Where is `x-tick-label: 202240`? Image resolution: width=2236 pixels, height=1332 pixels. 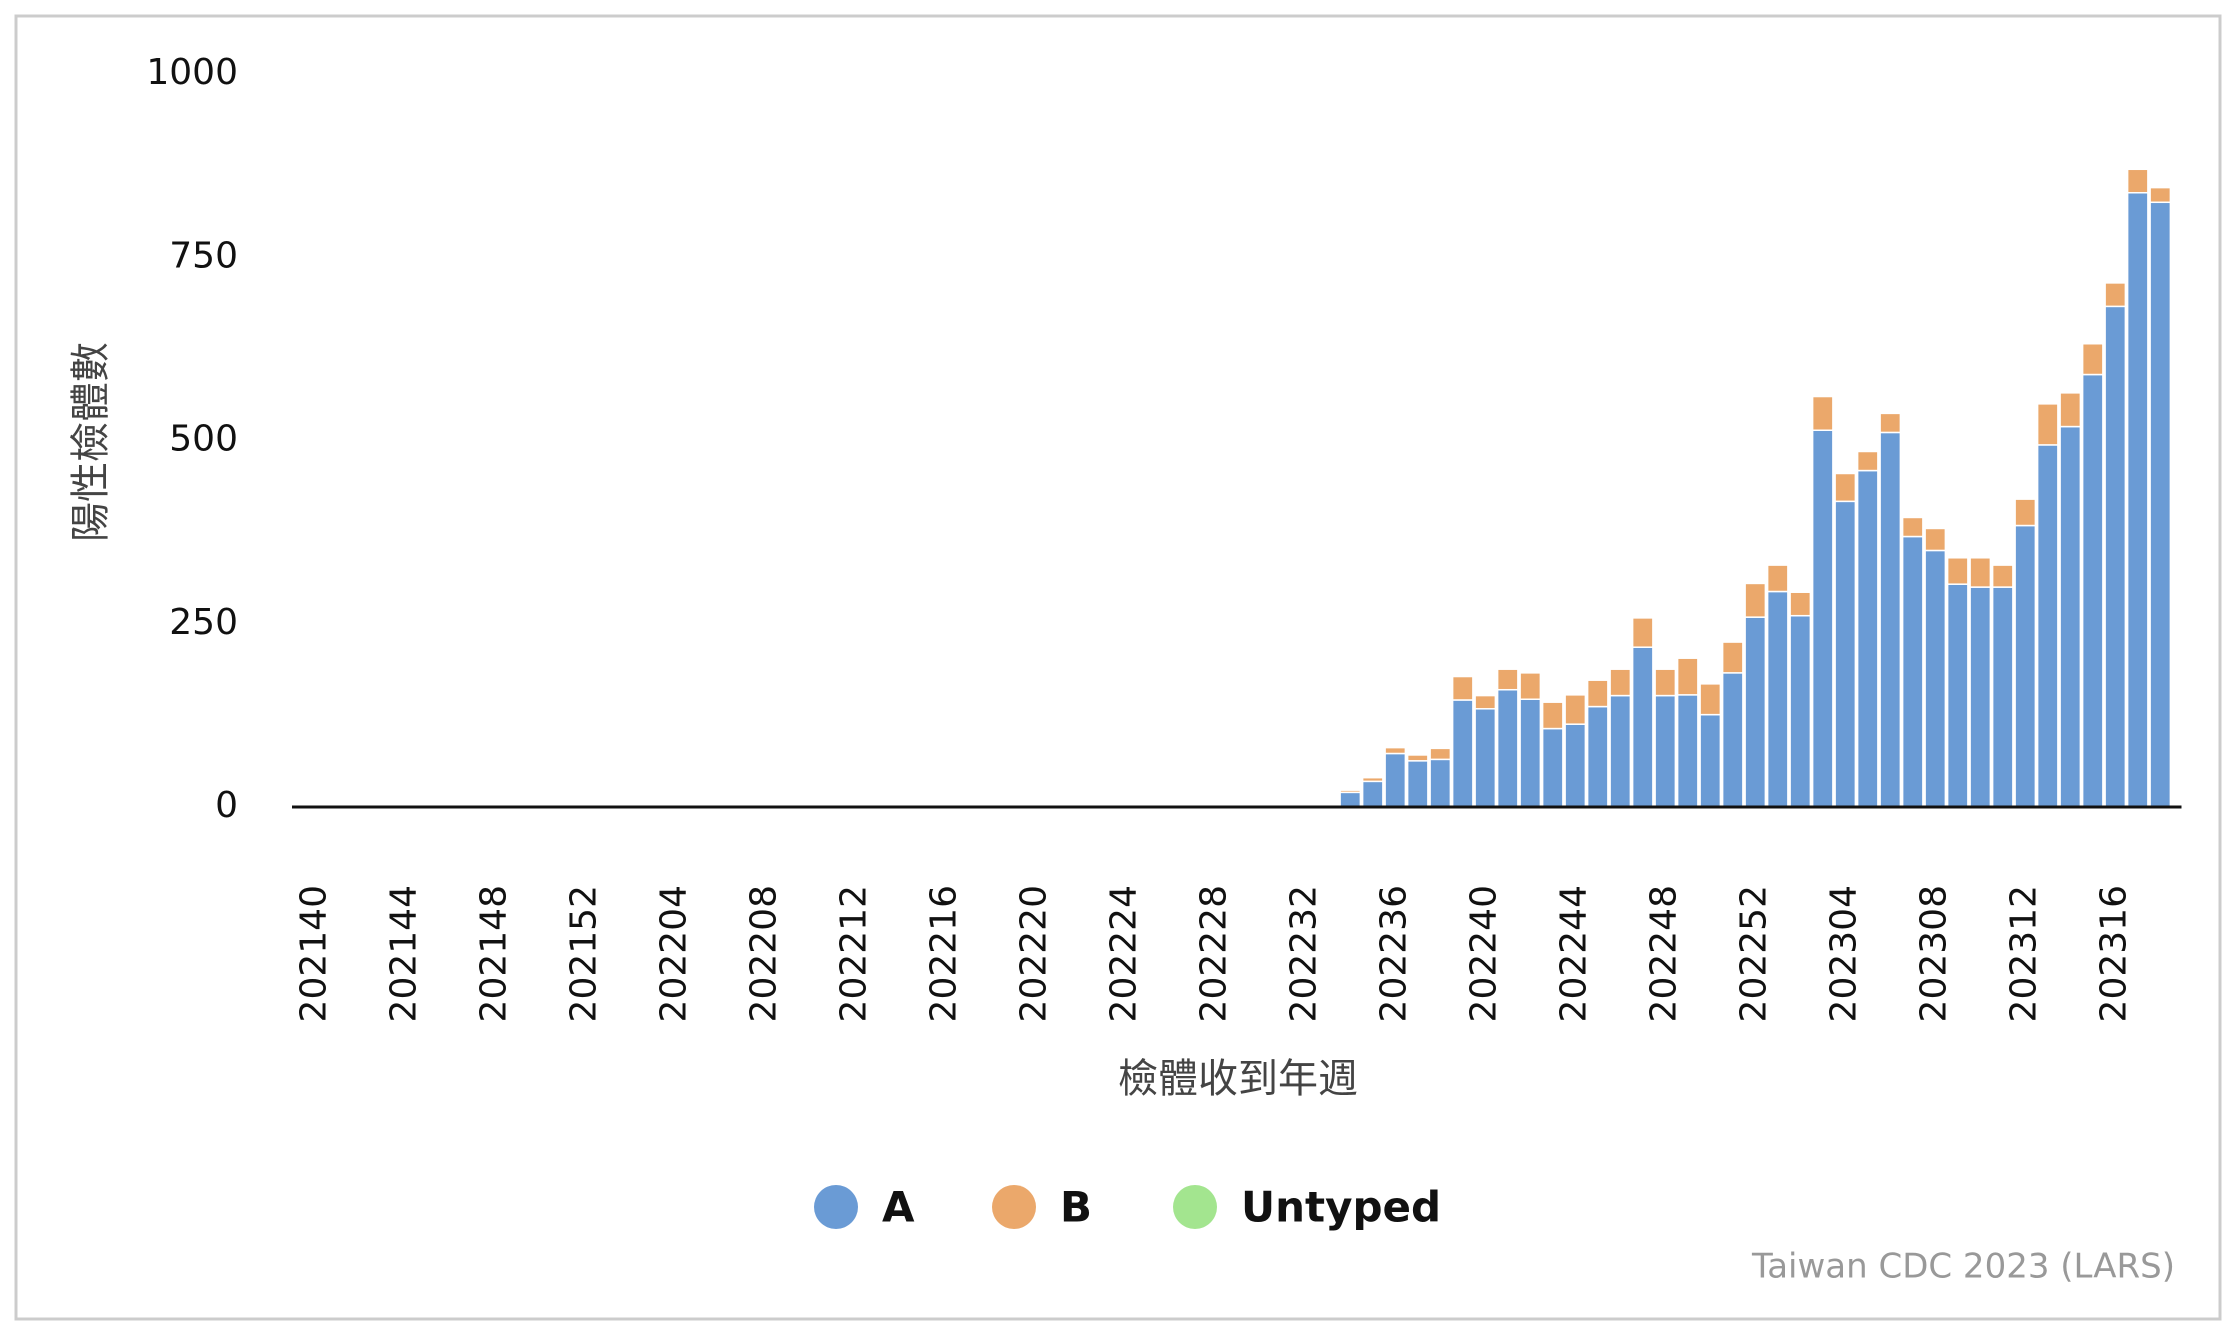 x-tick-label: 202240 is located at coordinates (1483, 953).